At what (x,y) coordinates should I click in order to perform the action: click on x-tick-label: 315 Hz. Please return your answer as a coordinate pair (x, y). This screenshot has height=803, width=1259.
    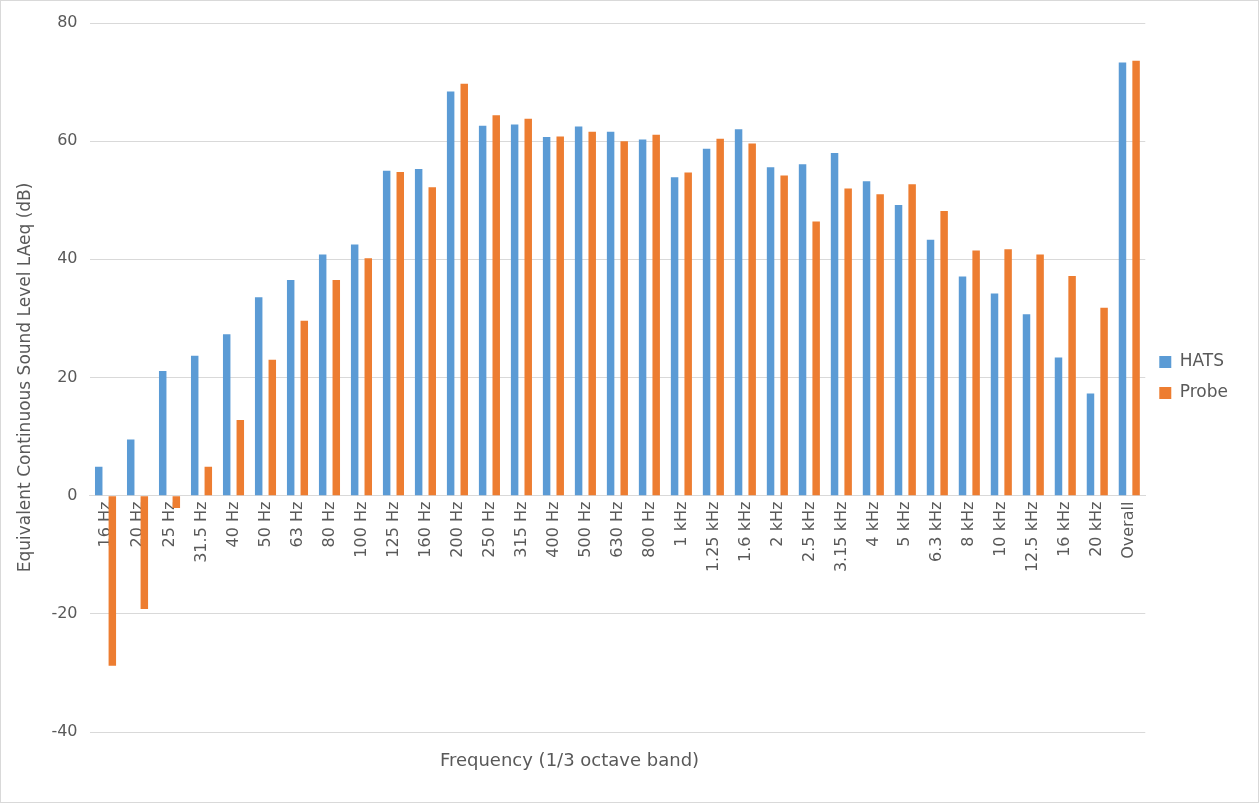
    Looking at the image, I should click on (520, 529).